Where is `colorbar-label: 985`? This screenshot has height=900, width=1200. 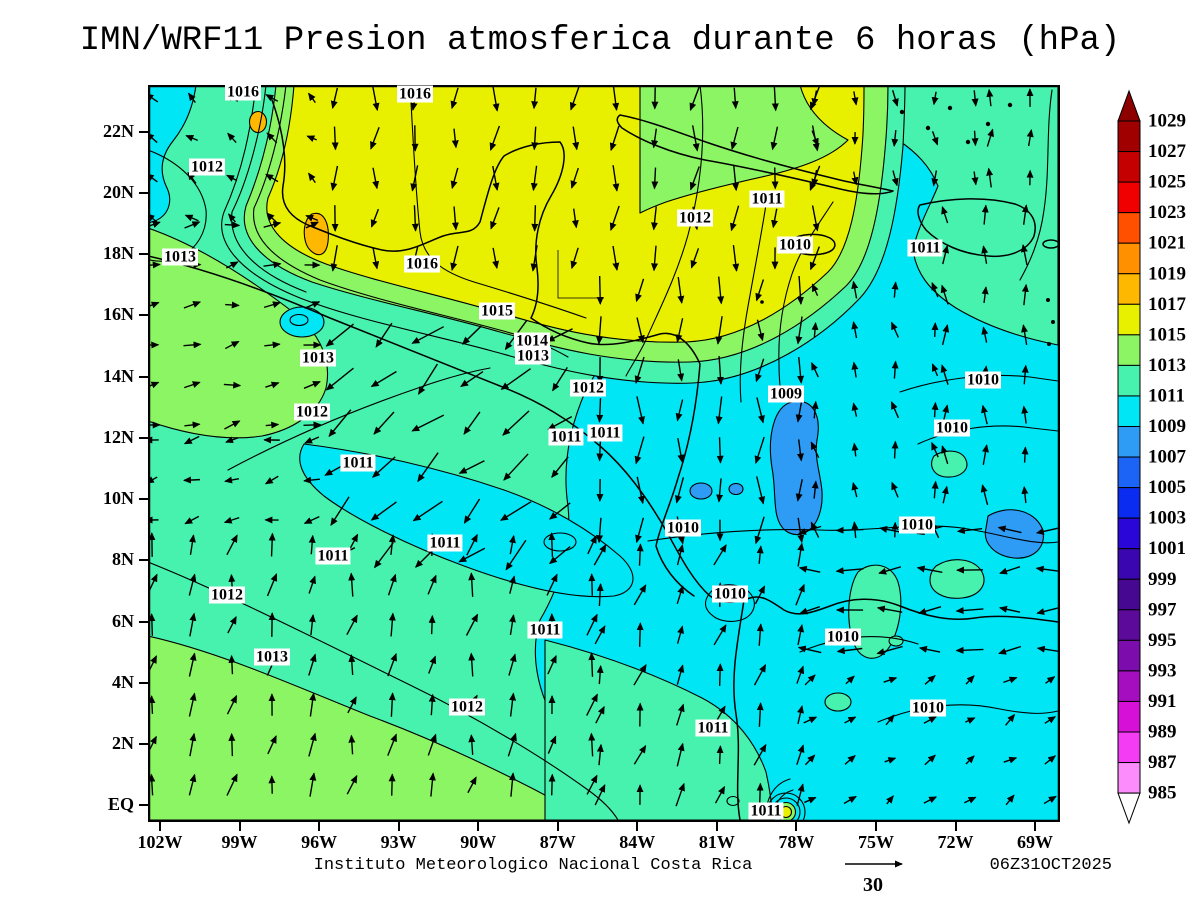 colorbar-label: 985 is located at coordinates (1162, 793).